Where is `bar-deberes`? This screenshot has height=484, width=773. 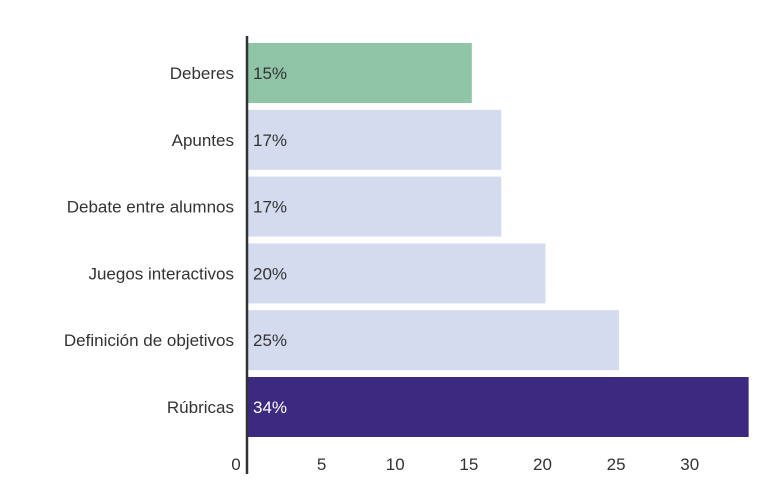 bar-deberes is located at coordinates (360, 73).